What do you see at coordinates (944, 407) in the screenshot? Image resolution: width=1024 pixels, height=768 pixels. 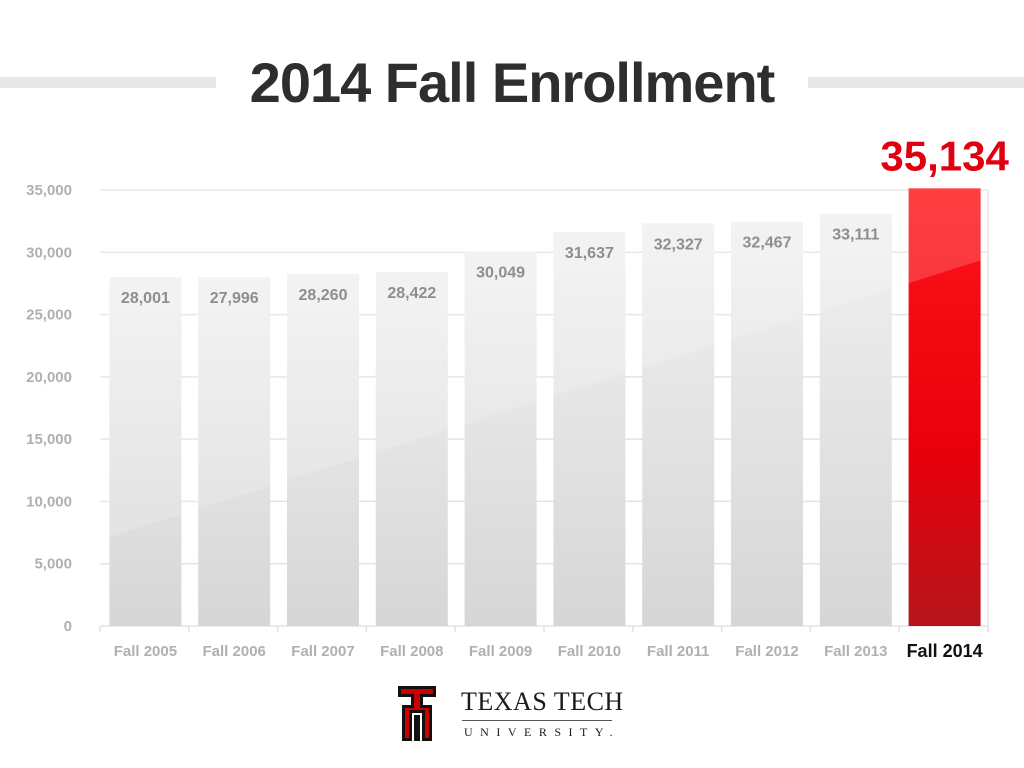 I see `bar-highlight` at bounding box center [944, 407].